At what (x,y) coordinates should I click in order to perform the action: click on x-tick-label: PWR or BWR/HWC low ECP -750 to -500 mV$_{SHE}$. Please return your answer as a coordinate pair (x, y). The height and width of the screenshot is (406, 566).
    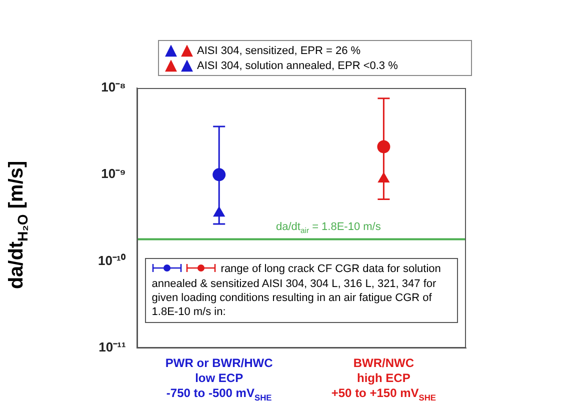
    Looking at the image, I should click on (219, 380).